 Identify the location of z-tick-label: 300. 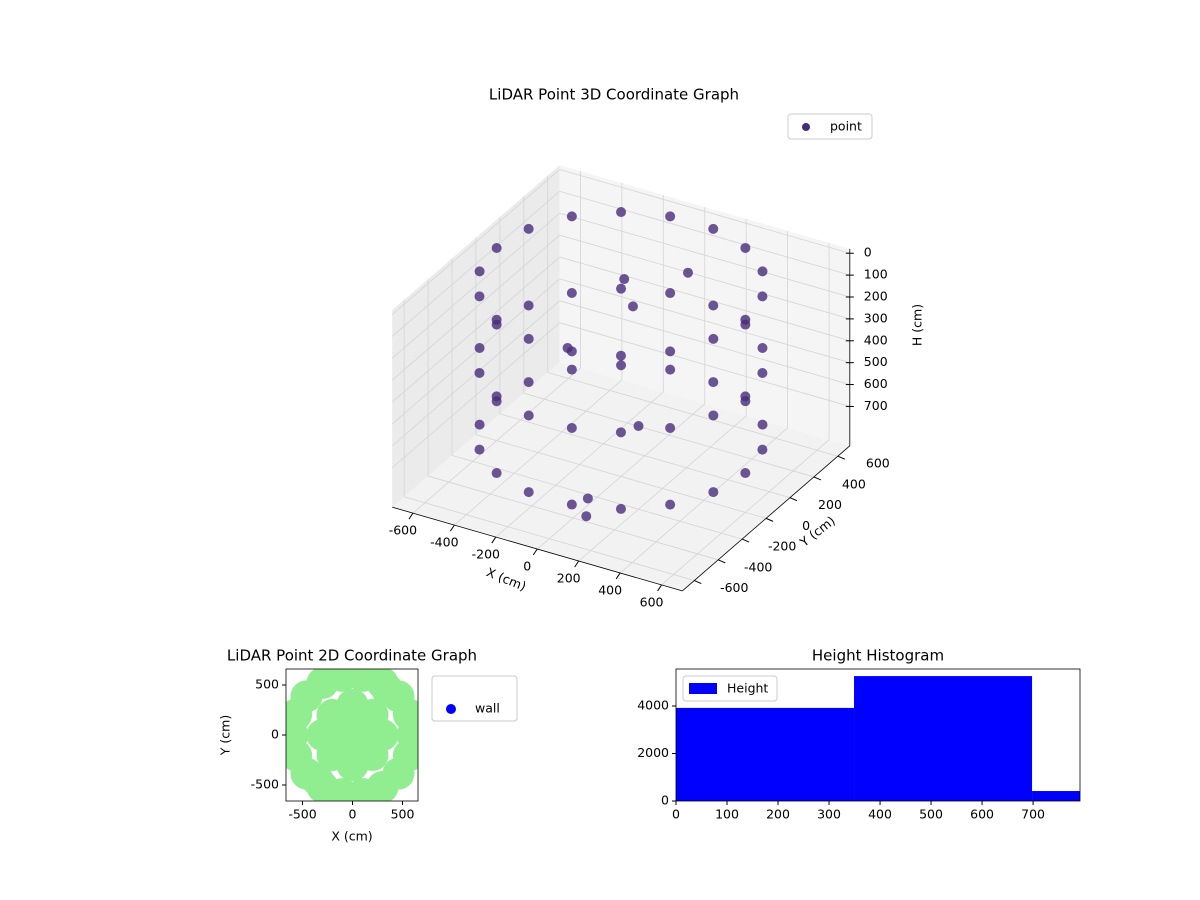
(876, 317).